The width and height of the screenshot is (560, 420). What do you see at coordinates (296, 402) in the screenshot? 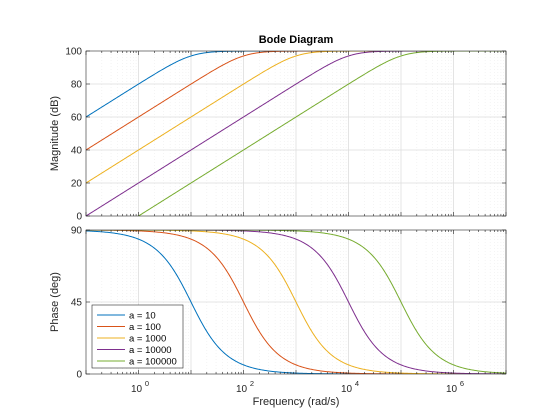
I see `x-axis-label: Frequency (rad/s)` at bounding box center [296, 402].